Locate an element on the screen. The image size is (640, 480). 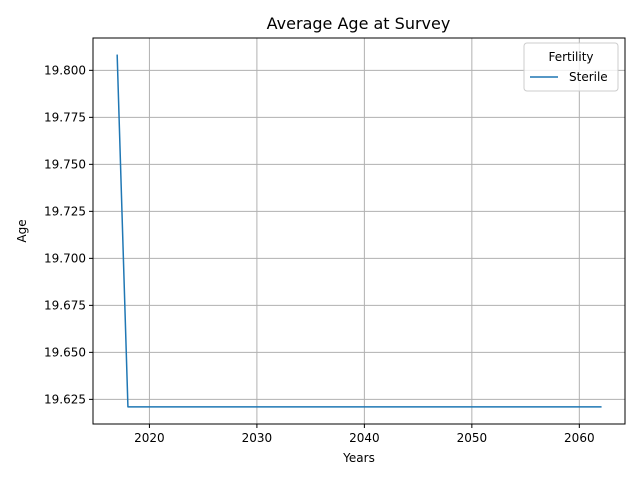
legend-title: Fertility is located at coordinates (570, 57).